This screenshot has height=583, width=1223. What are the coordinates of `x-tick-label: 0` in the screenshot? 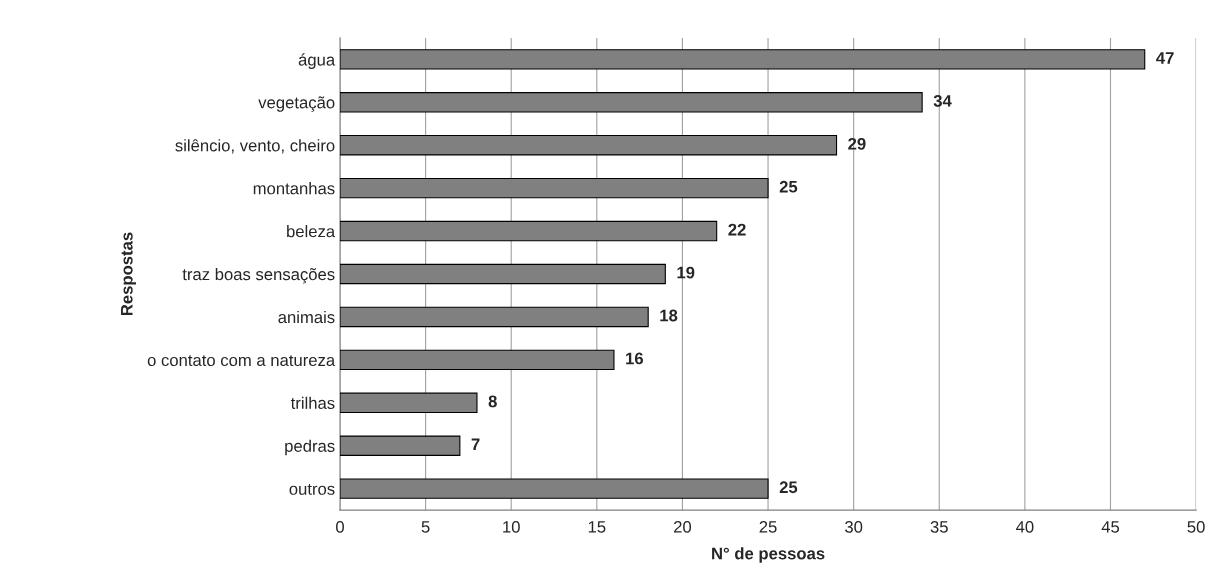 It's located at (340, 526).